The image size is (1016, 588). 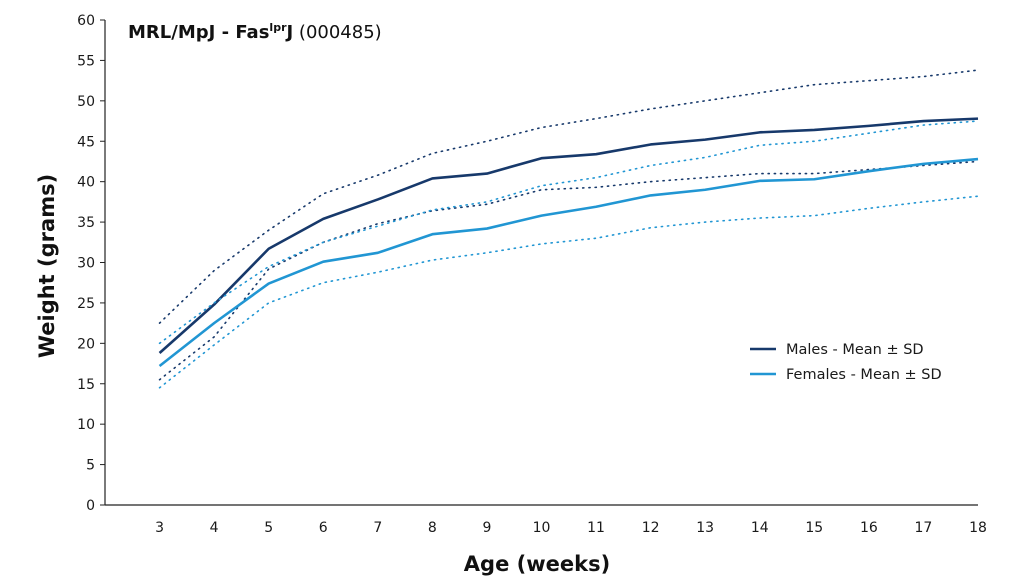 What do you see at coordinates (86, 223) in the screenshot?
I see `y-tick-label: 35` at bounding box center [86, 223].